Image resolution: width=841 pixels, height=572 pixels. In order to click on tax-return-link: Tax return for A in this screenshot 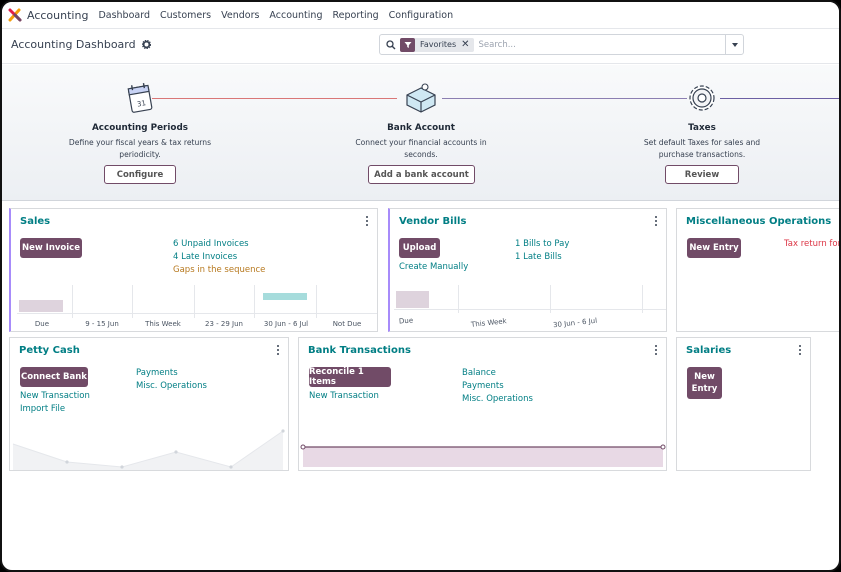, I will do `click(812, 244)`.